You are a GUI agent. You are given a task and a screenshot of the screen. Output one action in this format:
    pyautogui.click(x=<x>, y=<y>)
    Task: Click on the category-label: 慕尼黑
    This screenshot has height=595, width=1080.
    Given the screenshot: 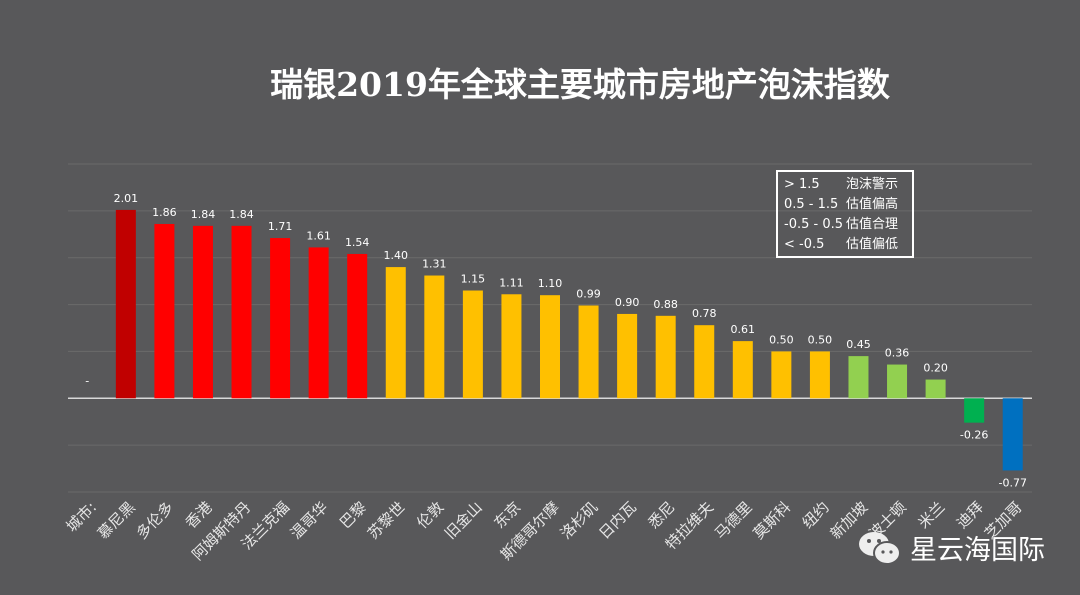 What is the action you would take?
    pyautogui.click(x=116, y=520)
    